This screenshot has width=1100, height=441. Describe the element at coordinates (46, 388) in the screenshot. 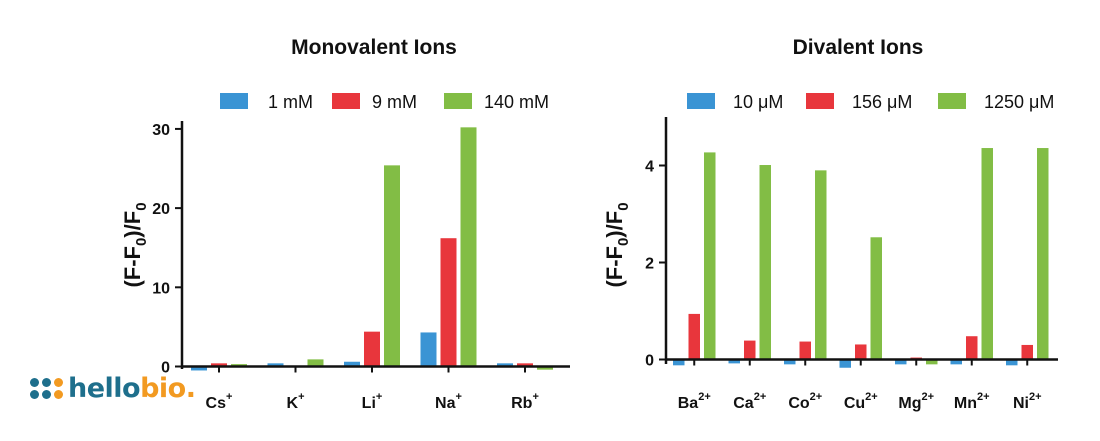

I see `logo-dots-icon` at that location.